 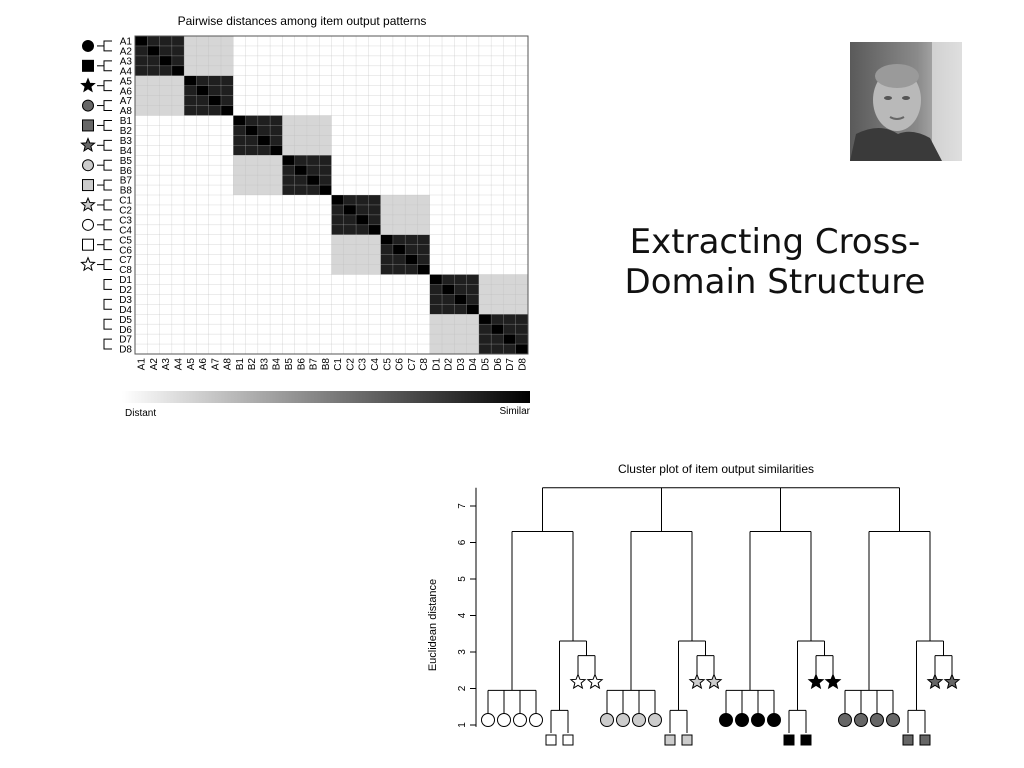 I want to click on heatmap-row-label: A1, so click(x=126, y=42).